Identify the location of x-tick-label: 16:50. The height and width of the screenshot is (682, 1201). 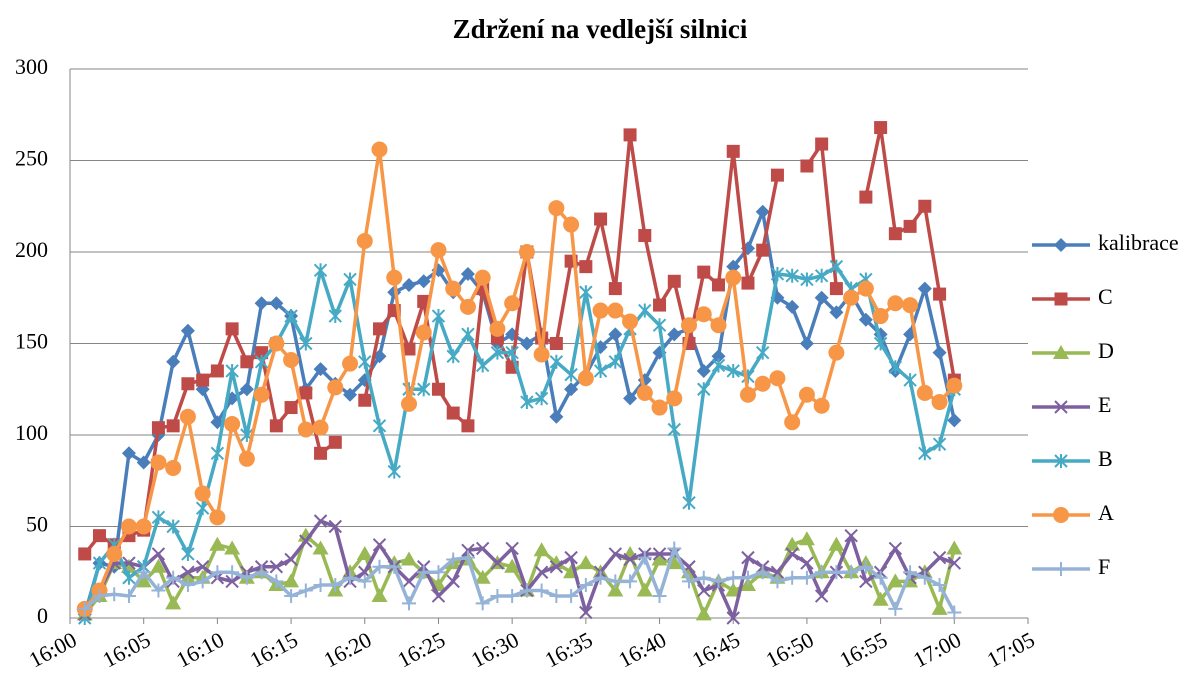
(790, 650).